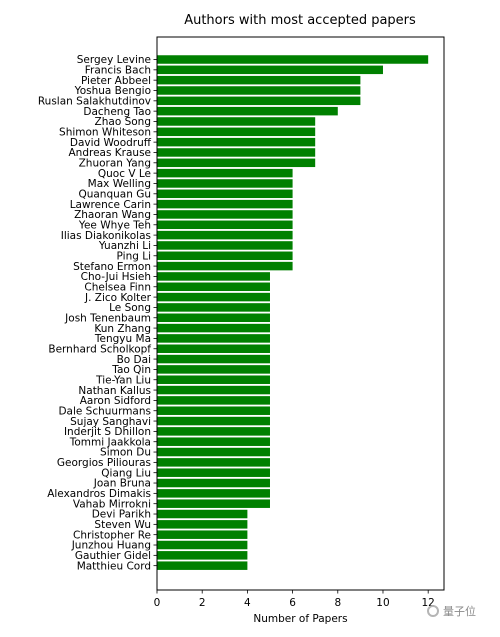 This screenshot has width=500, height=637. I want to click on y-tick-label: Francis Bach, so click(118, 71).